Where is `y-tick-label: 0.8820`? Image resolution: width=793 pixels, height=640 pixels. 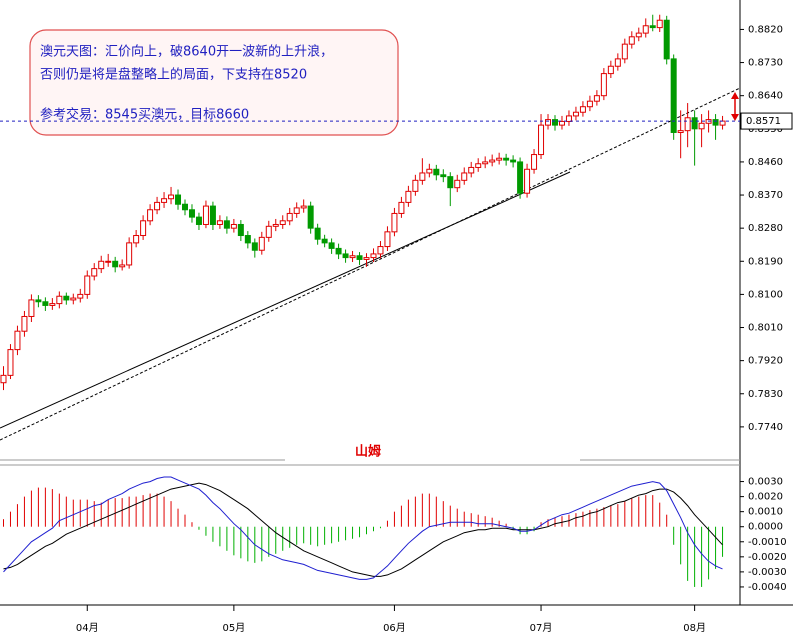
y-tick-label: 0.8820 is located at coordinates (765, 29).